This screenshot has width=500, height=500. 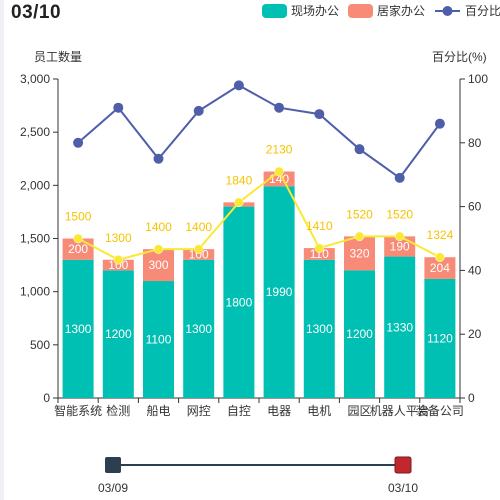 I want to click on bar-label-onsite: 1990, so click(x=279, y=292).